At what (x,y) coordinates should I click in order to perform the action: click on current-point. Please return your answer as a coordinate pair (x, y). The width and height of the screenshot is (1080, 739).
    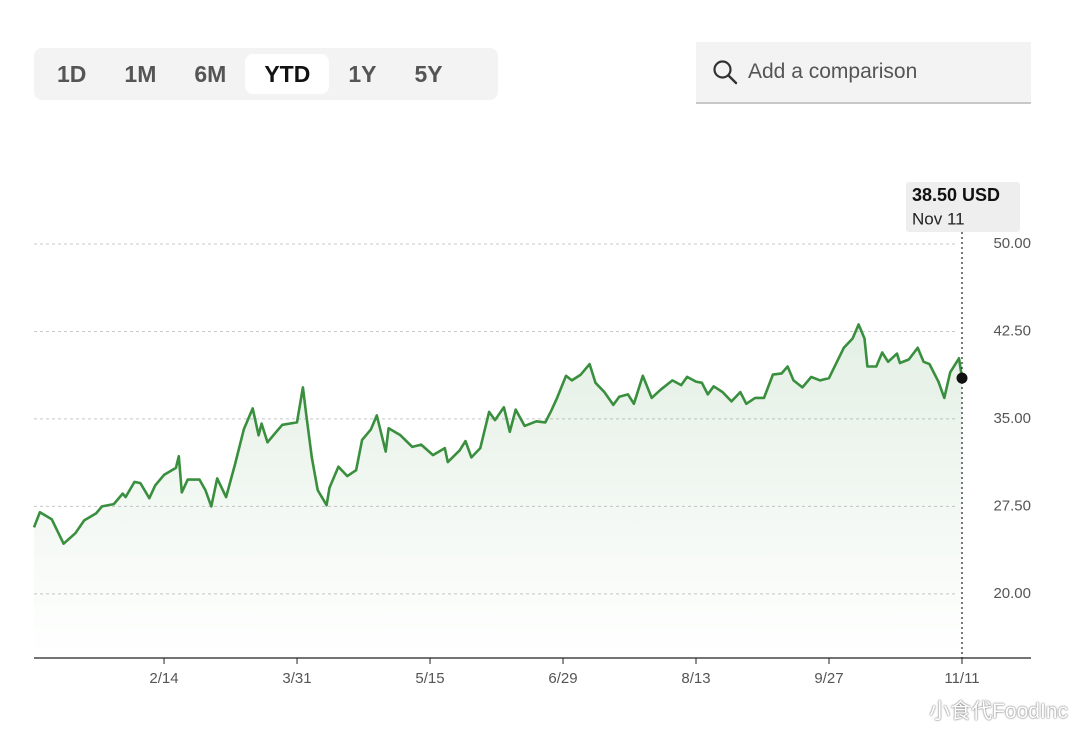
    Looking at the image, I should click on (962, 378).